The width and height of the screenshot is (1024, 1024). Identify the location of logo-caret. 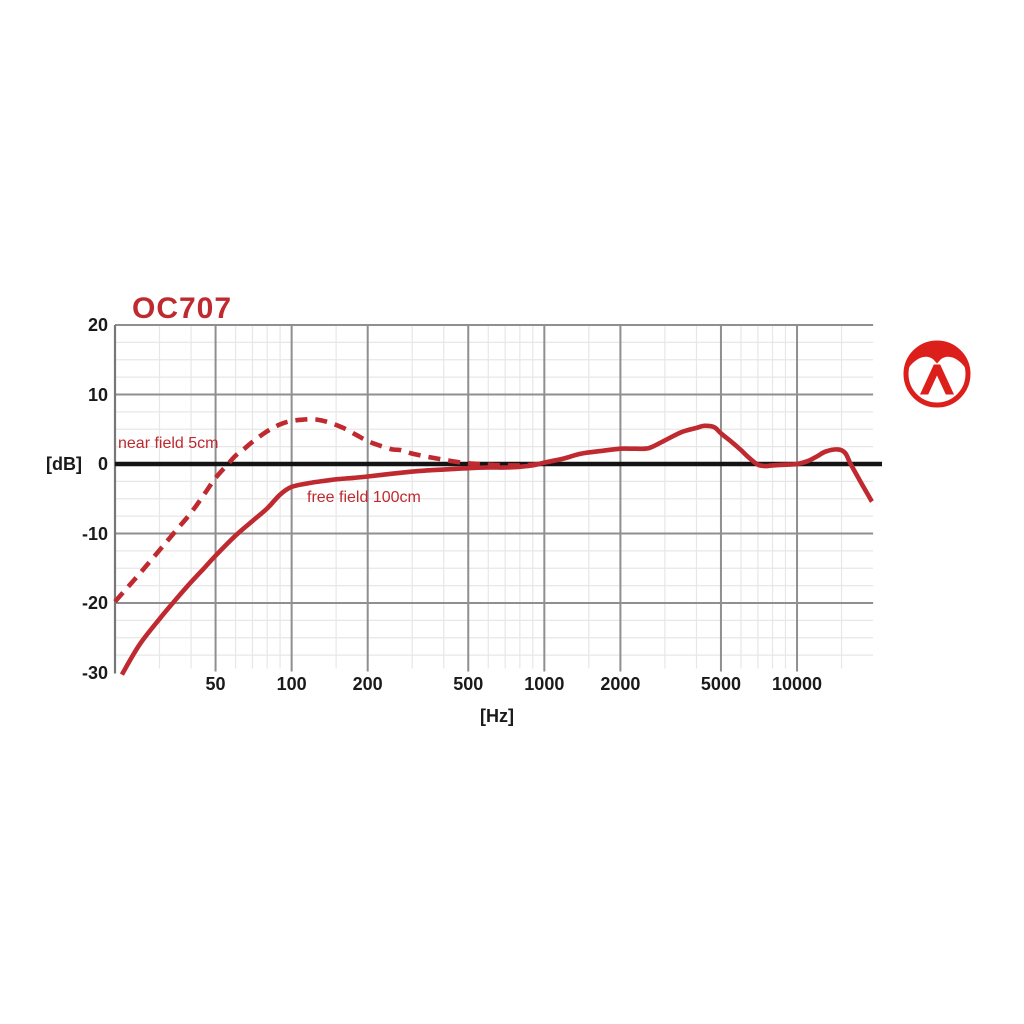
(937, 379).